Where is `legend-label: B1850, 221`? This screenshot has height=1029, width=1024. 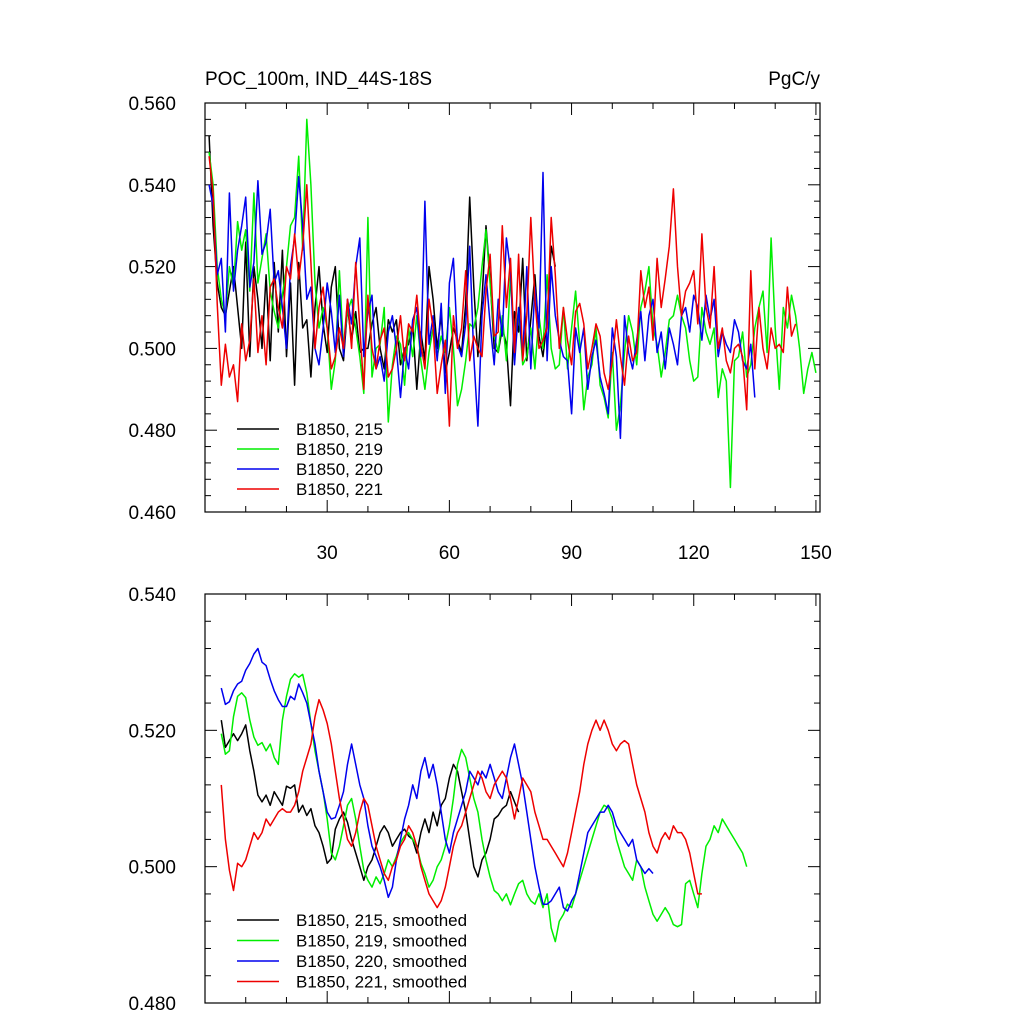
legend-label: B1850, 221 is located at coordinates (339, 489).